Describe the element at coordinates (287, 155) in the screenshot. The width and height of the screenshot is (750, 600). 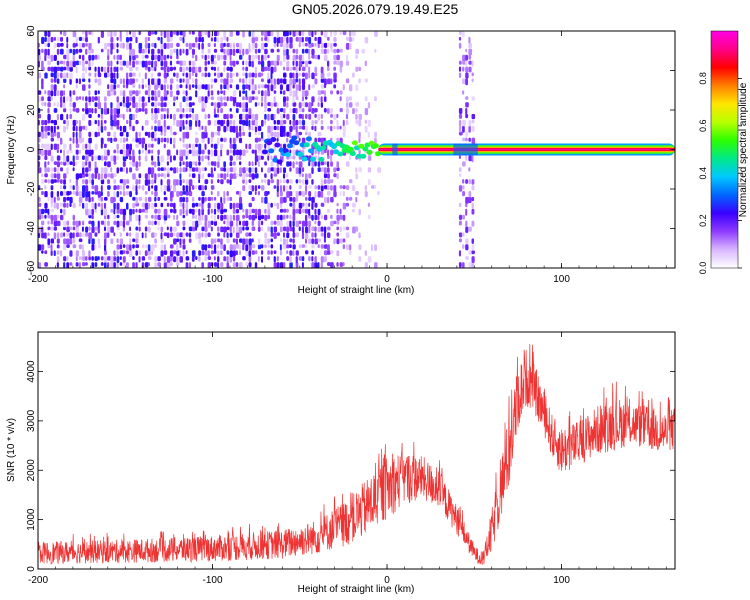
I see `signal-blob` at that location.